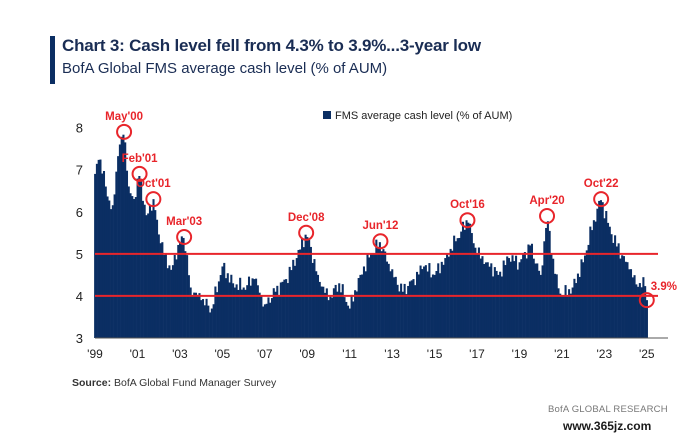  I want to click on source-note: Source: BofA Global Fund Manager Survey, so click(174, 383).